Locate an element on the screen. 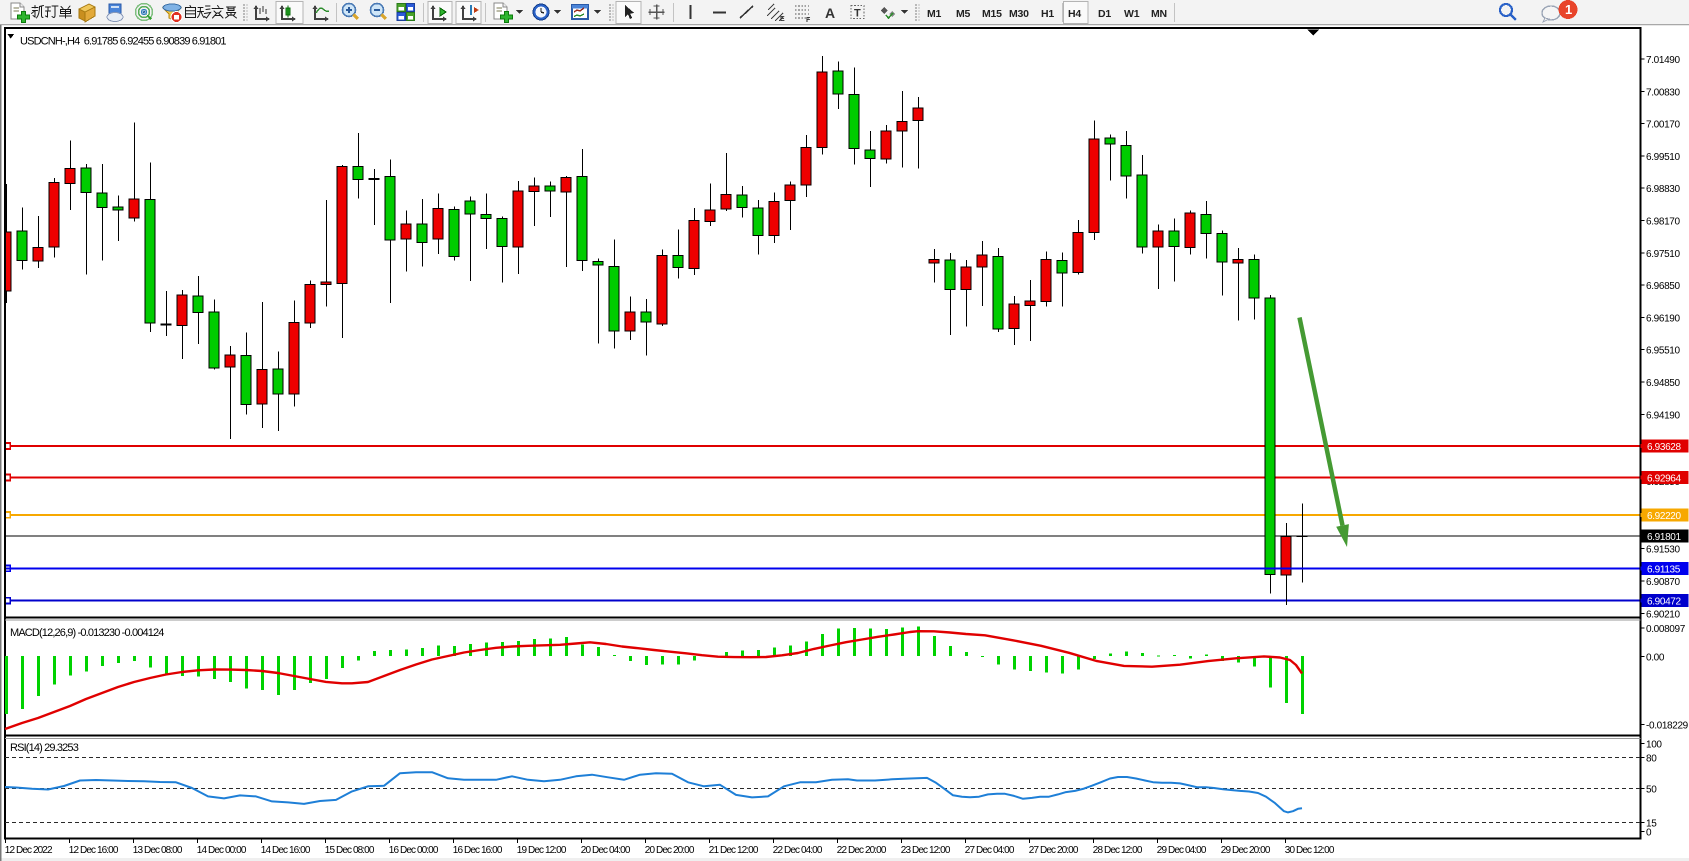 This screenshot has width=1689, height=861. svg-text: 6.92964 is located at coordinates (1664, 479).